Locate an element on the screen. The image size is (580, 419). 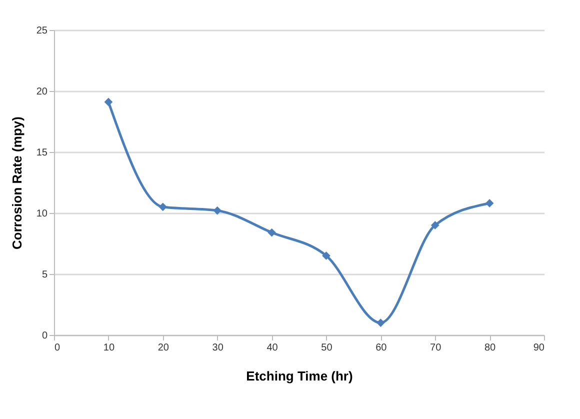
y-tick-label: 0 is located at coordinates (45, 336).